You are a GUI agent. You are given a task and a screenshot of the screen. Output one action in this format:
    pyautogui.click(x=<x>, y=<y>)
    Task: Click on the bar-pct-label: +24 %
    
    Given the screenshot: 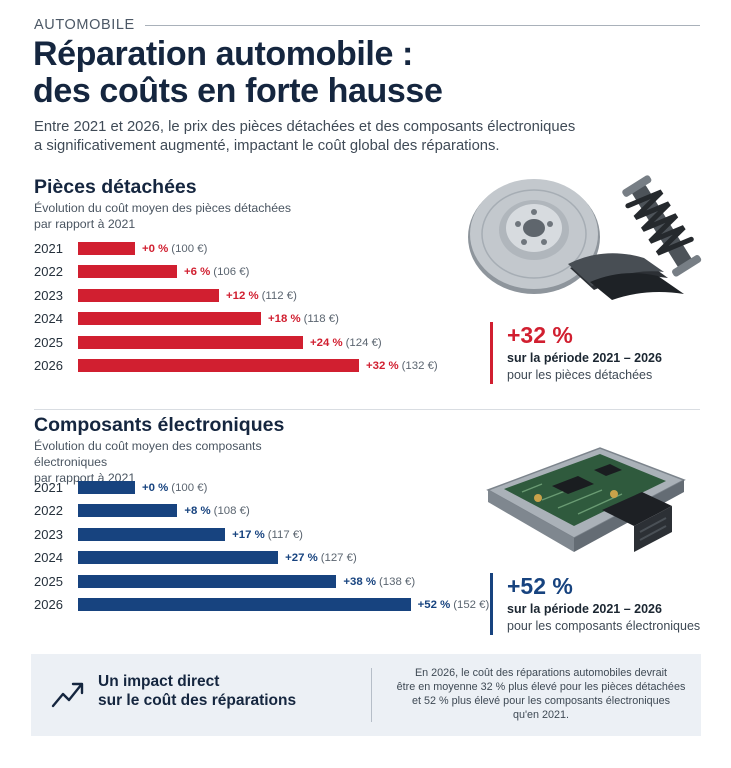 What is the action you would take?
    pyautogui.click(x=326, y=342)
    